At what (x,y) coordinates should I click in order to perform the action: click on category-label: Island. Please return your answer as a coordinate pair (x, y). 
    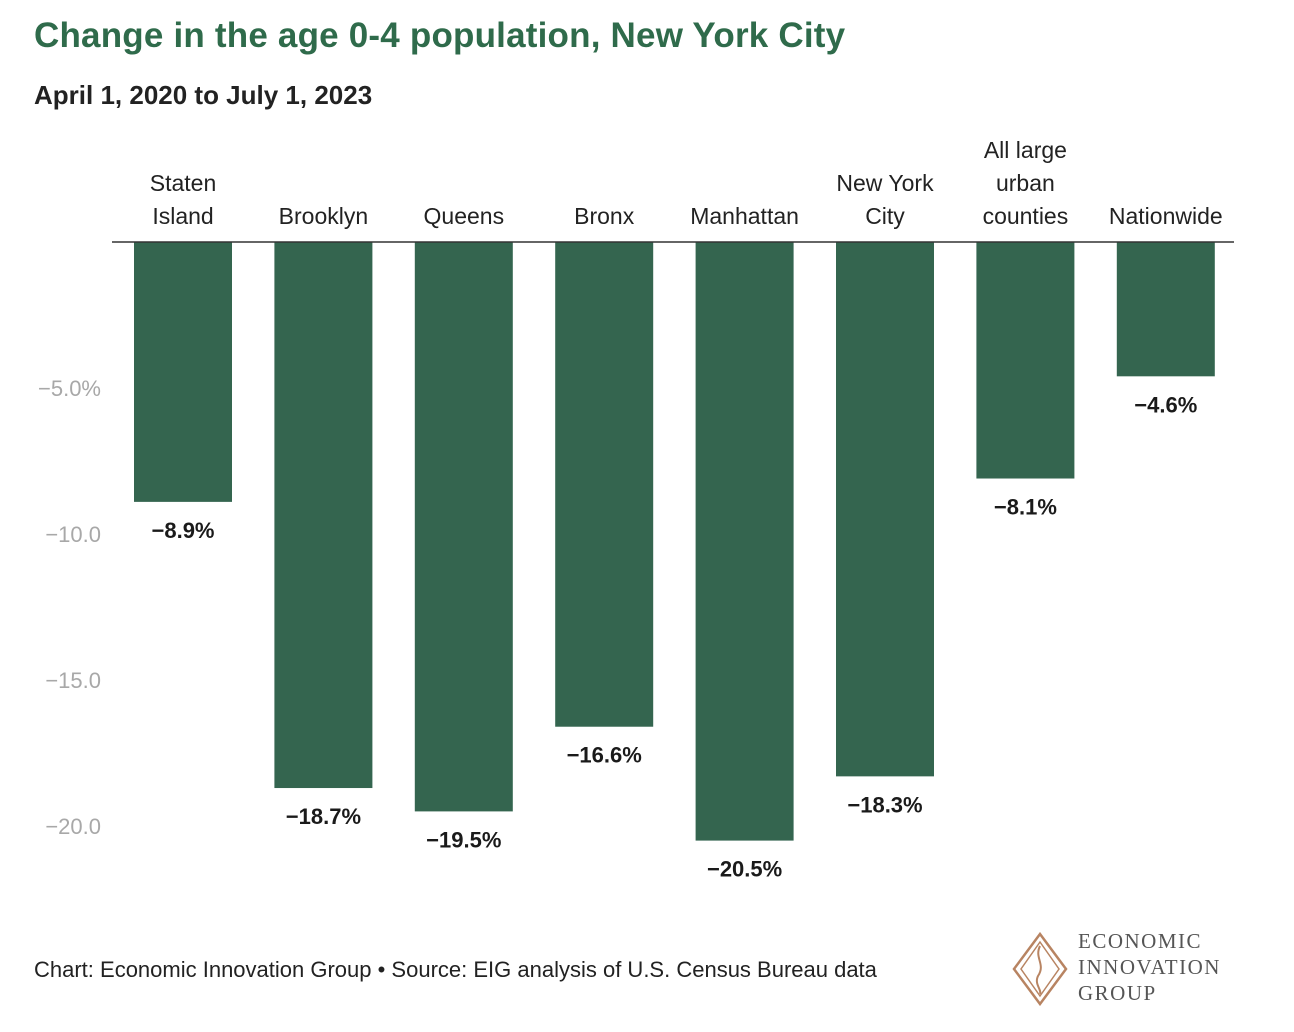
    Looking at the image, I should click on (182, 216).